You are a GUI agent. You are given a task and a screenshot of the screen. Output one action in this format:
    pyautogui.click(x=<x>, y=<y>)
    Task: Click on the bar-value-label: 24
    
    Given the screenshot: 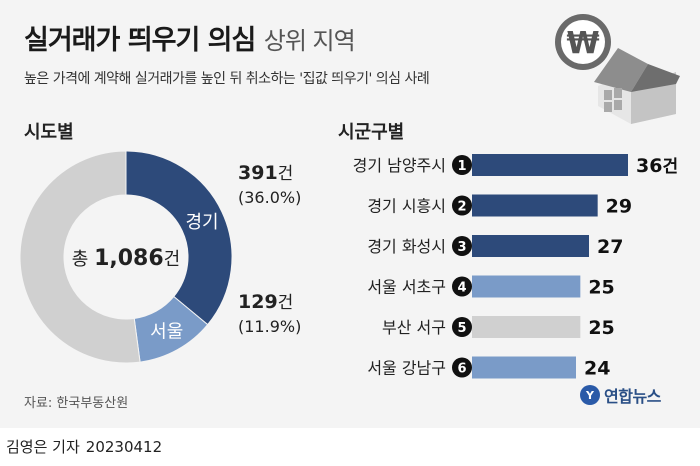 What is the action you would take?
    pyautogui.click(x=597, y=369)
    